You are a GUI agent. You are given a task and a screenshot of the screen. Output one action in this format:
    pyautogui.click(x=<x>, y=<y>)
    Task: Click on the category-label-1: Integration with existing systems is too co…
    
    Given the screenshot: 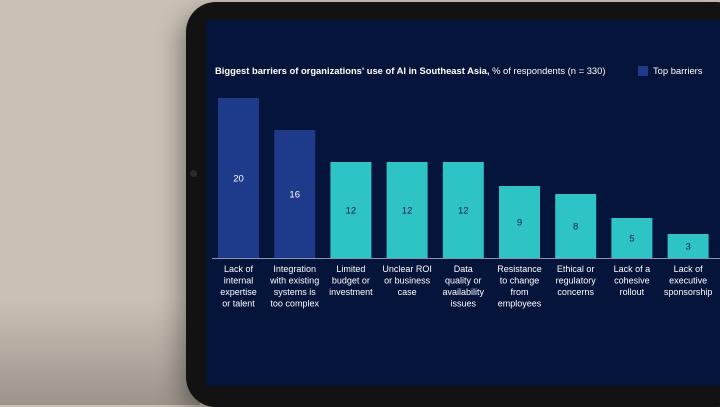 What is the action you would take?
    pyautogui.click(x=294, y=286)
    